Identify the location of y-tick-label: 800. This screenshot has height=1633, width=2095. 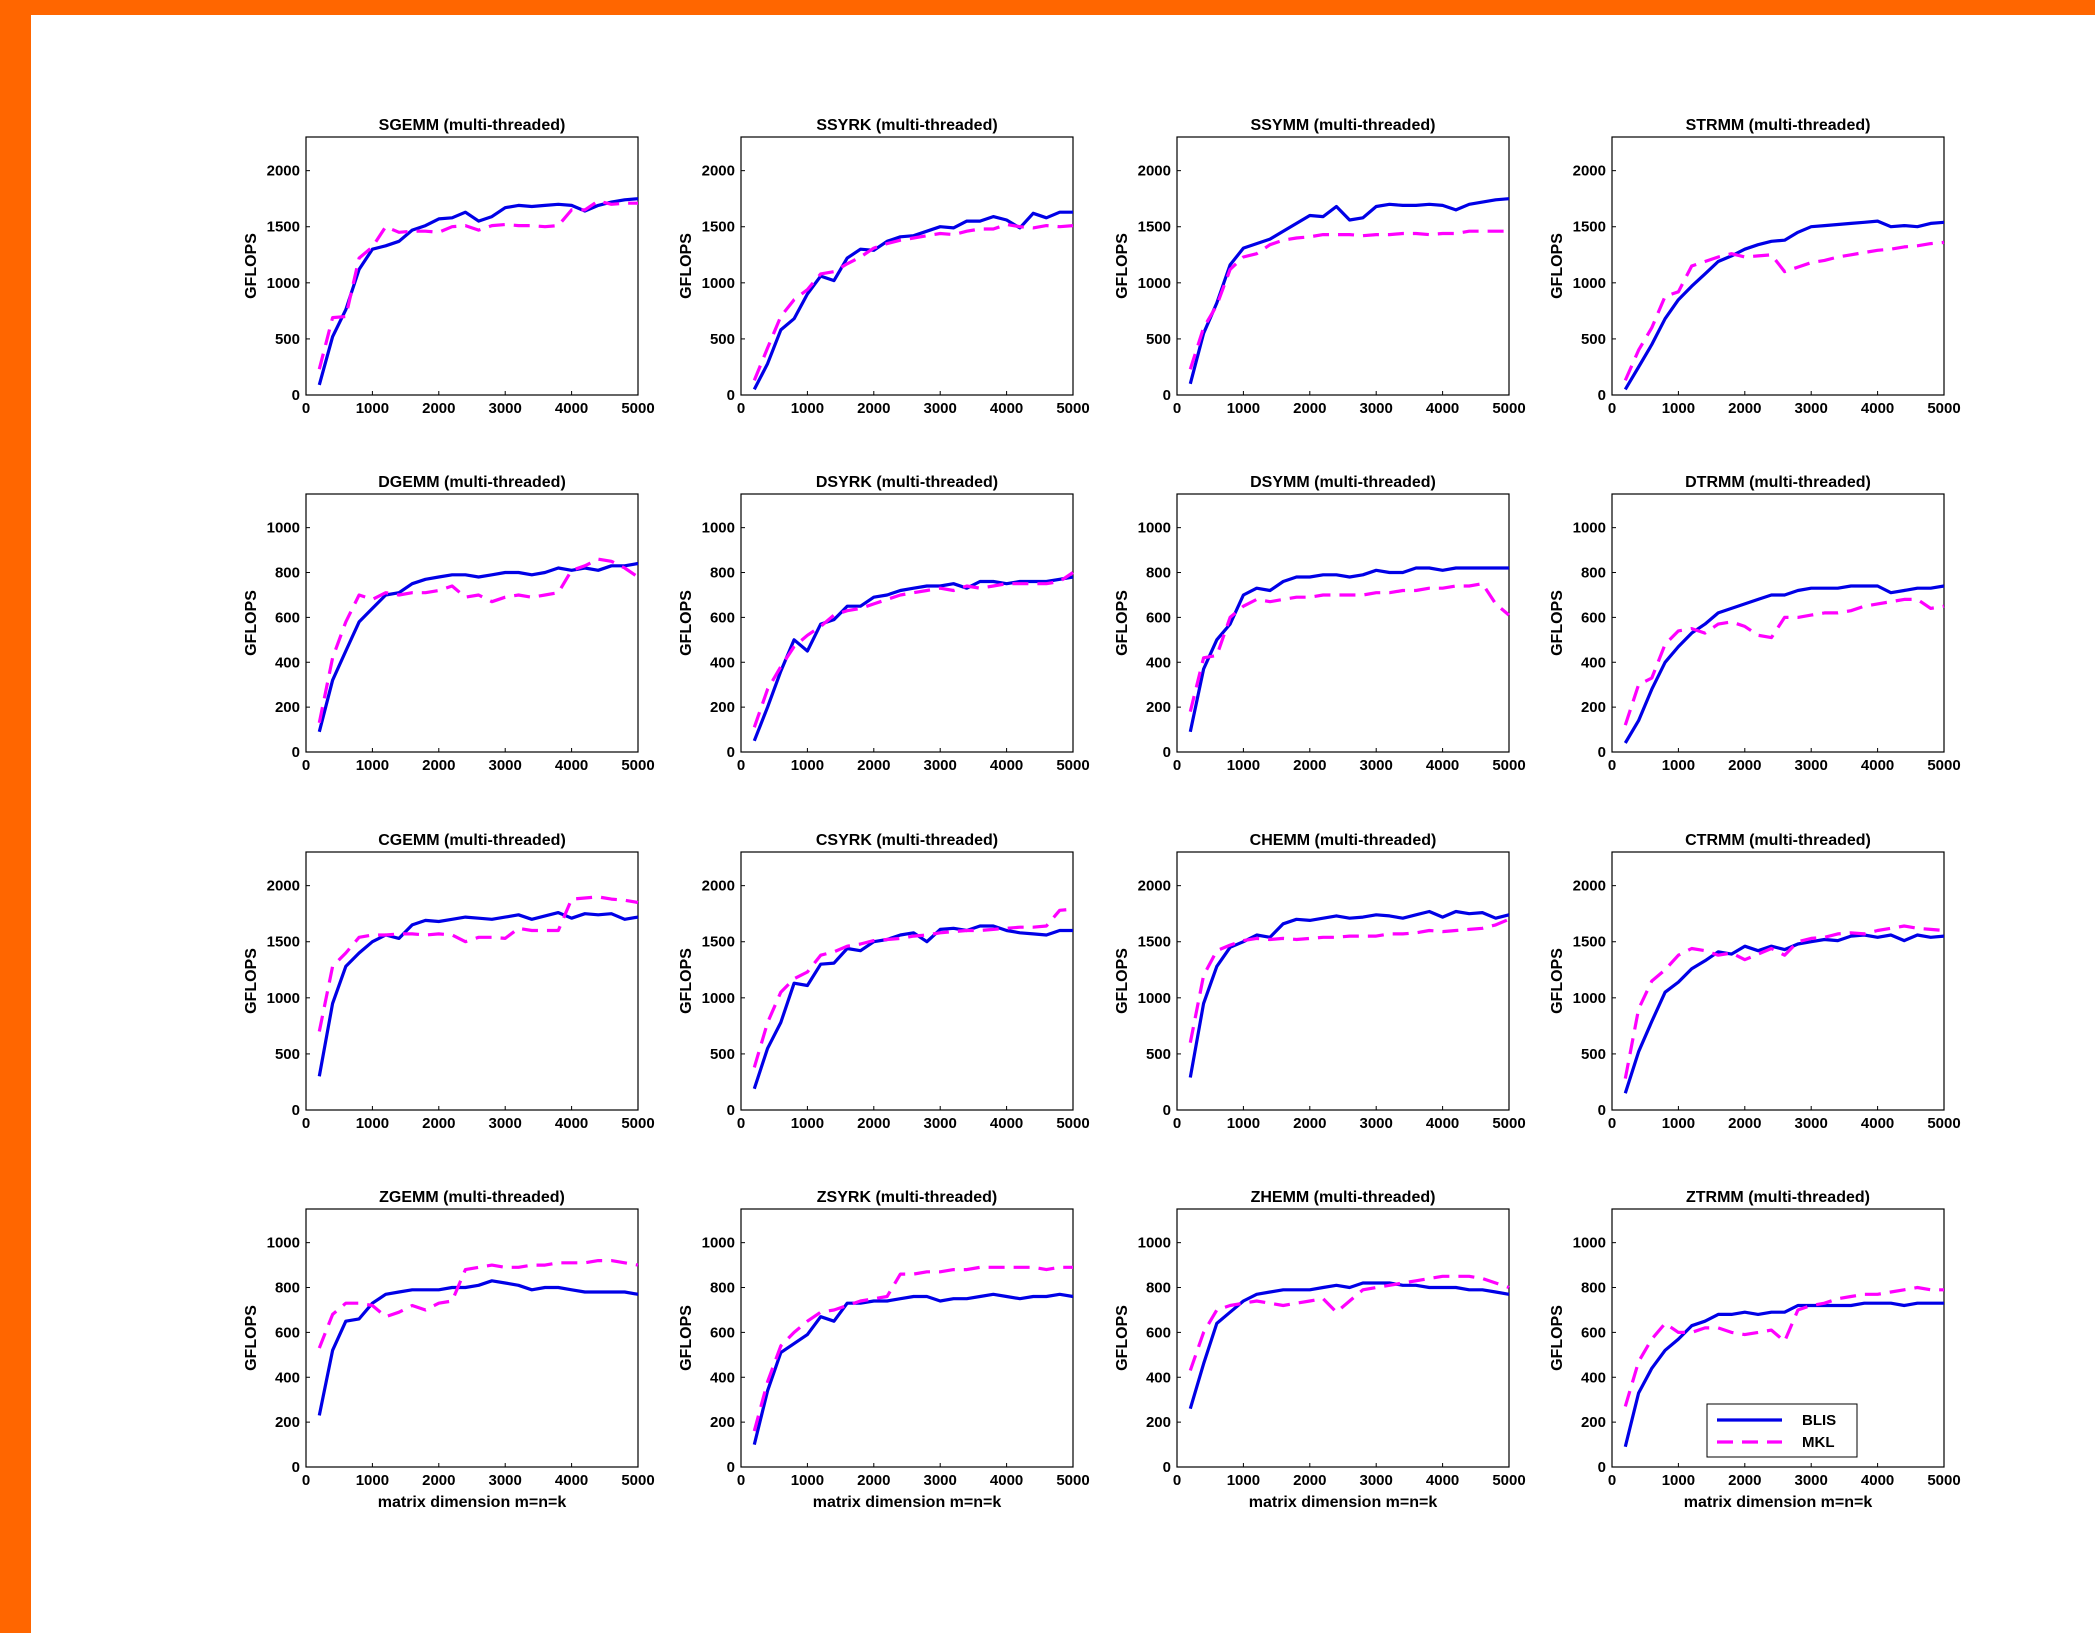
(1593, 573).